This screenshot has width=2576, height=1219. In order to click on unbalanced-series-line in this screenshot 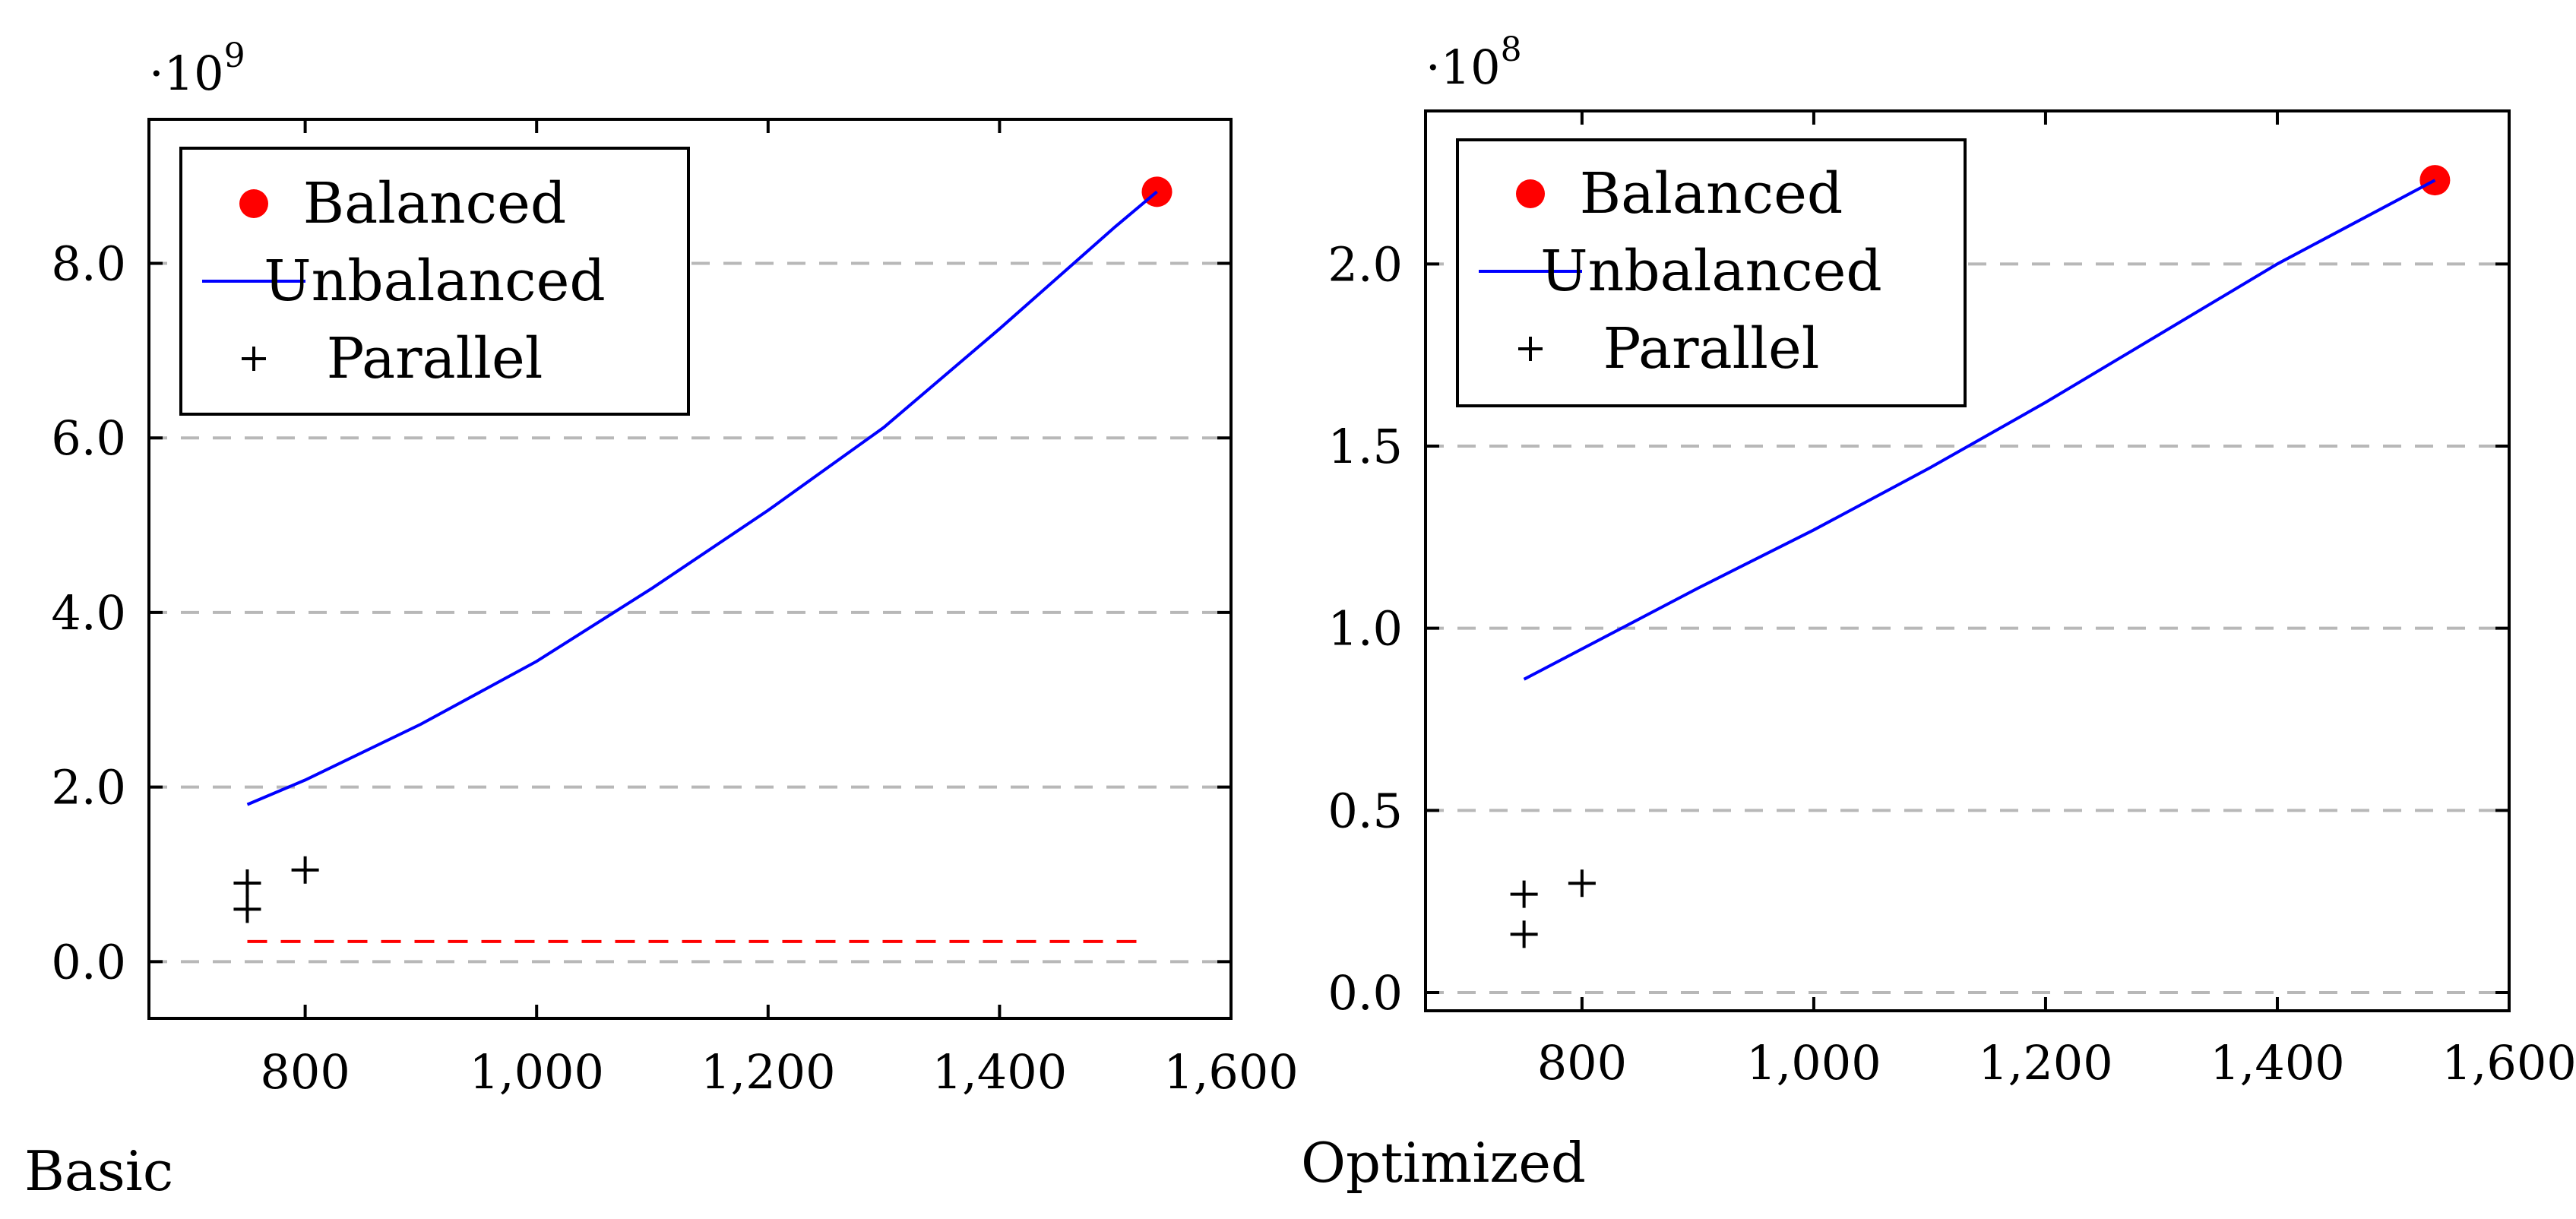, I will do `click(1980, 430)`.